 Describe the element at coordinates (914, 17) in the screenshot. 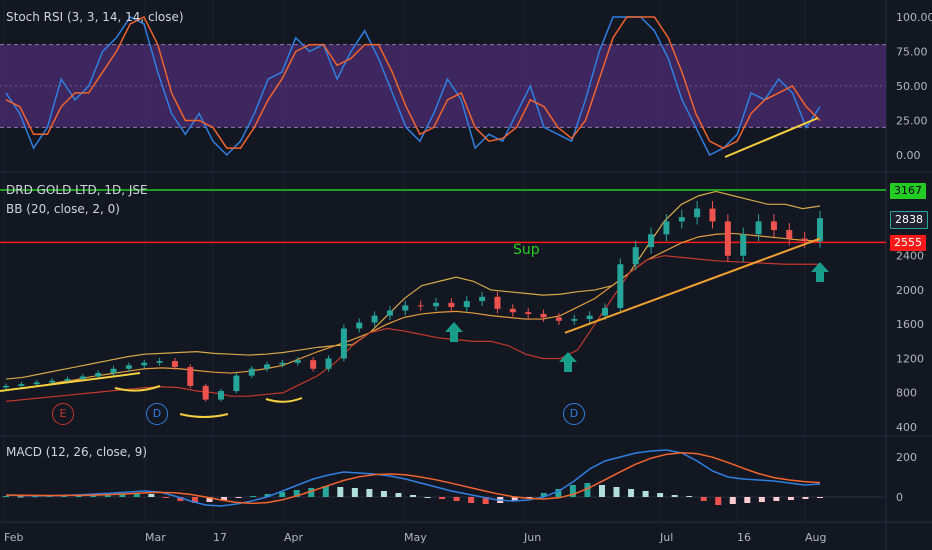

I see `stoch-tick-label: 100.00` at that location.